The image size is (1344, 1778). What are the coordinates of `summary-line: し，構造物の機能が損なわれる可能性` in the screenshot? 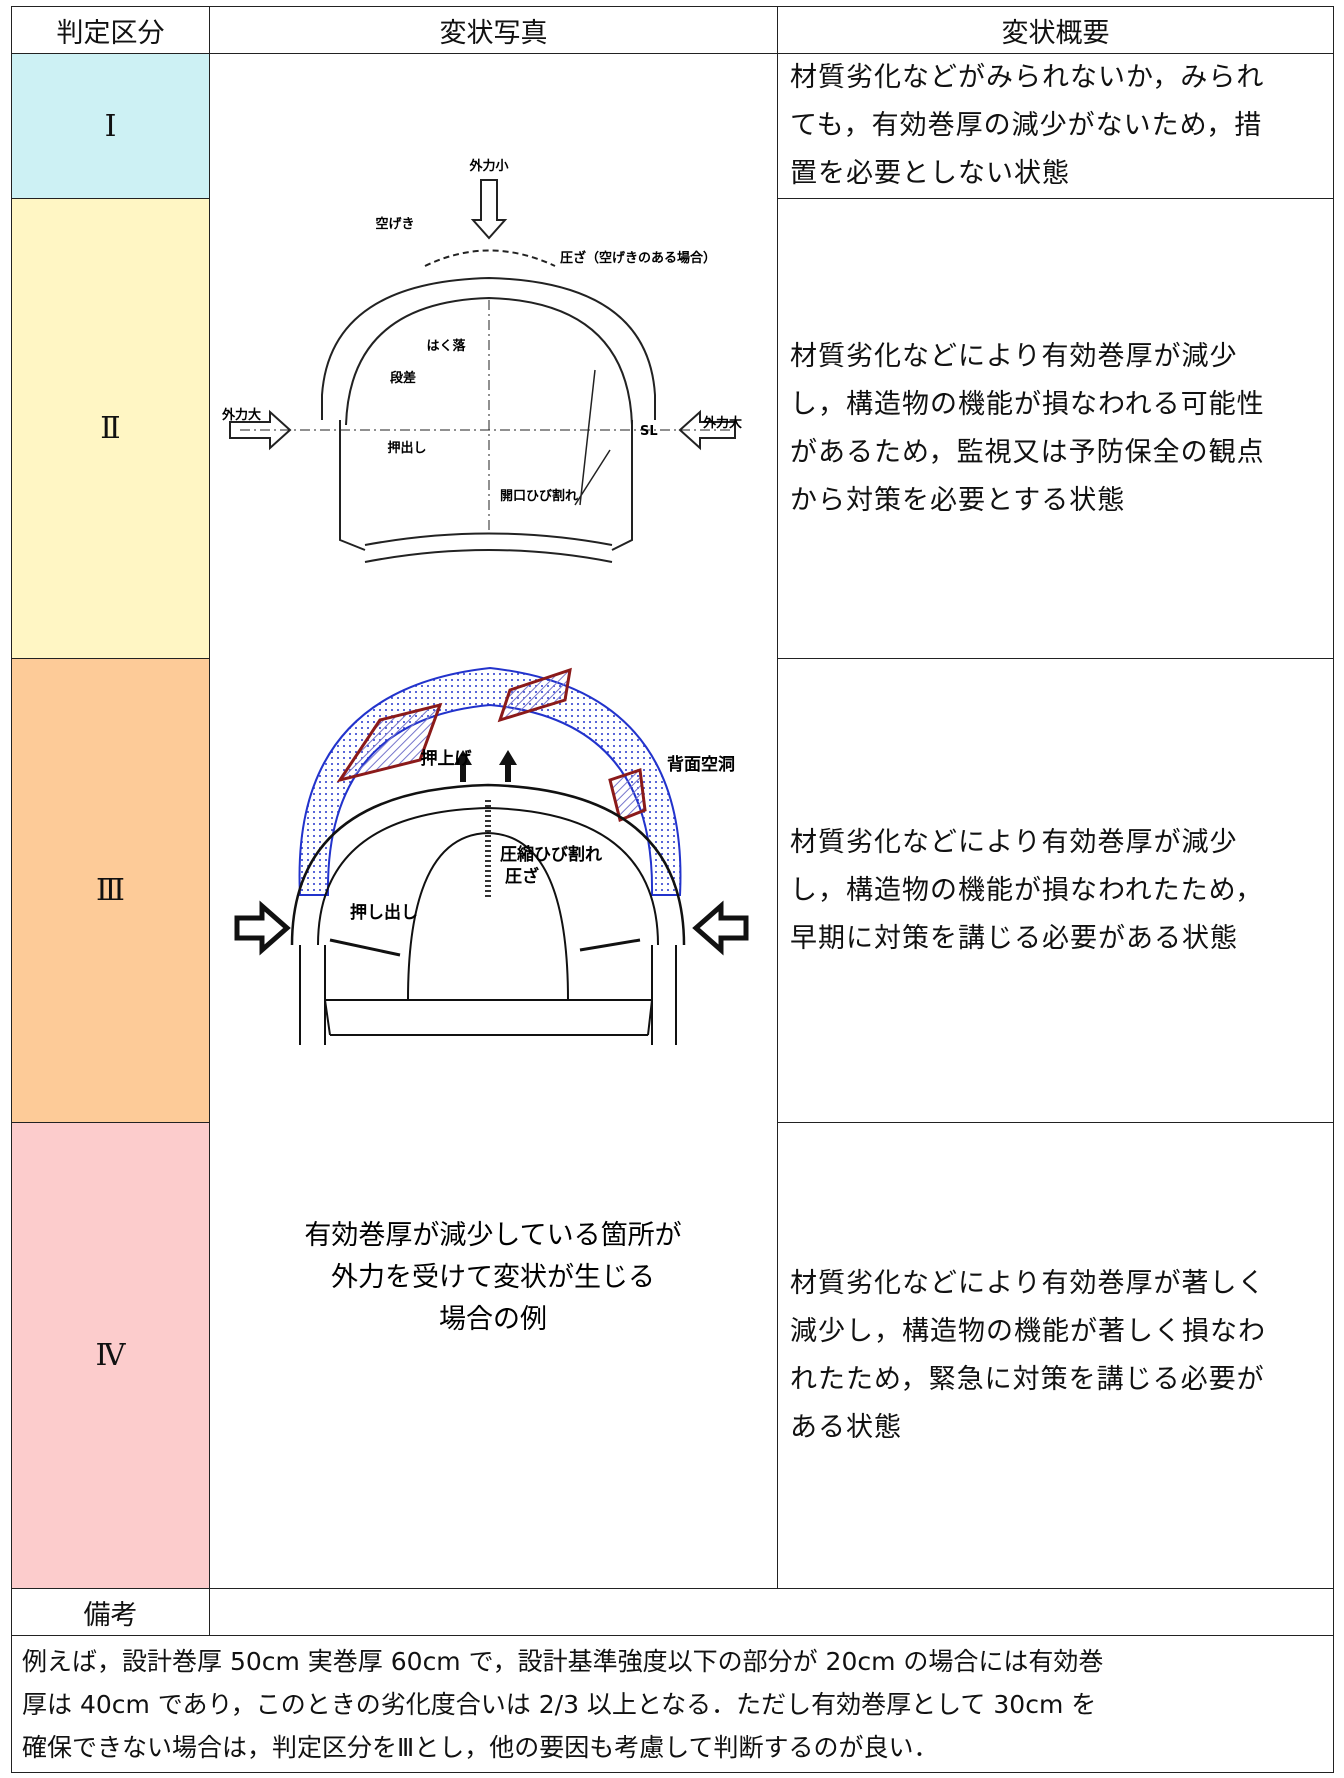 It's located at (1027, 404).